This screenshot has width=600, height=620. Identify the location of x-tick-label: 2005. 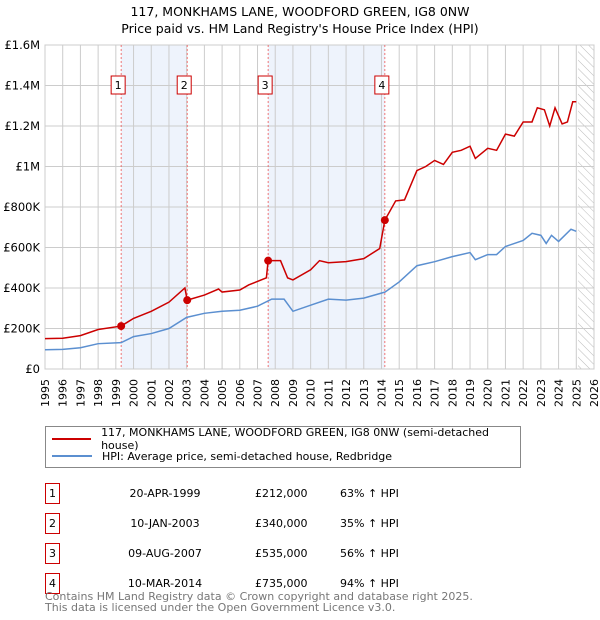
(222, 393).